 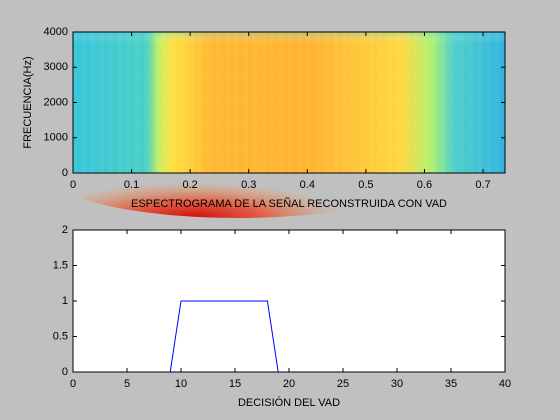 What do you see at coordinates (127, 384) in the screenshot?
I see `x-tick-label: 5` at bounding box center [127, 384].